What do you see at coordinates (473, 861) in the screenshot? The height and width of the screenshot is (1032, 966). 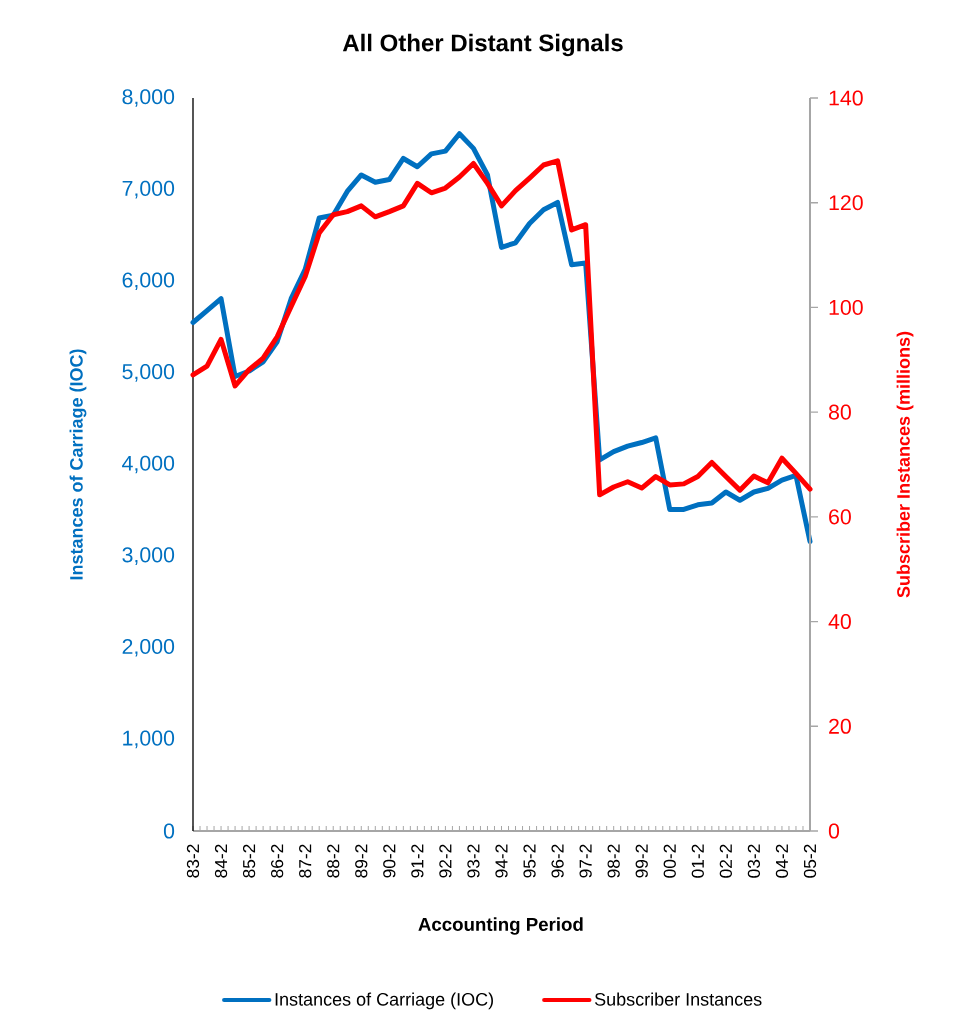 I see `x-tick-label: 93-2` at bounding box center [473, 861].